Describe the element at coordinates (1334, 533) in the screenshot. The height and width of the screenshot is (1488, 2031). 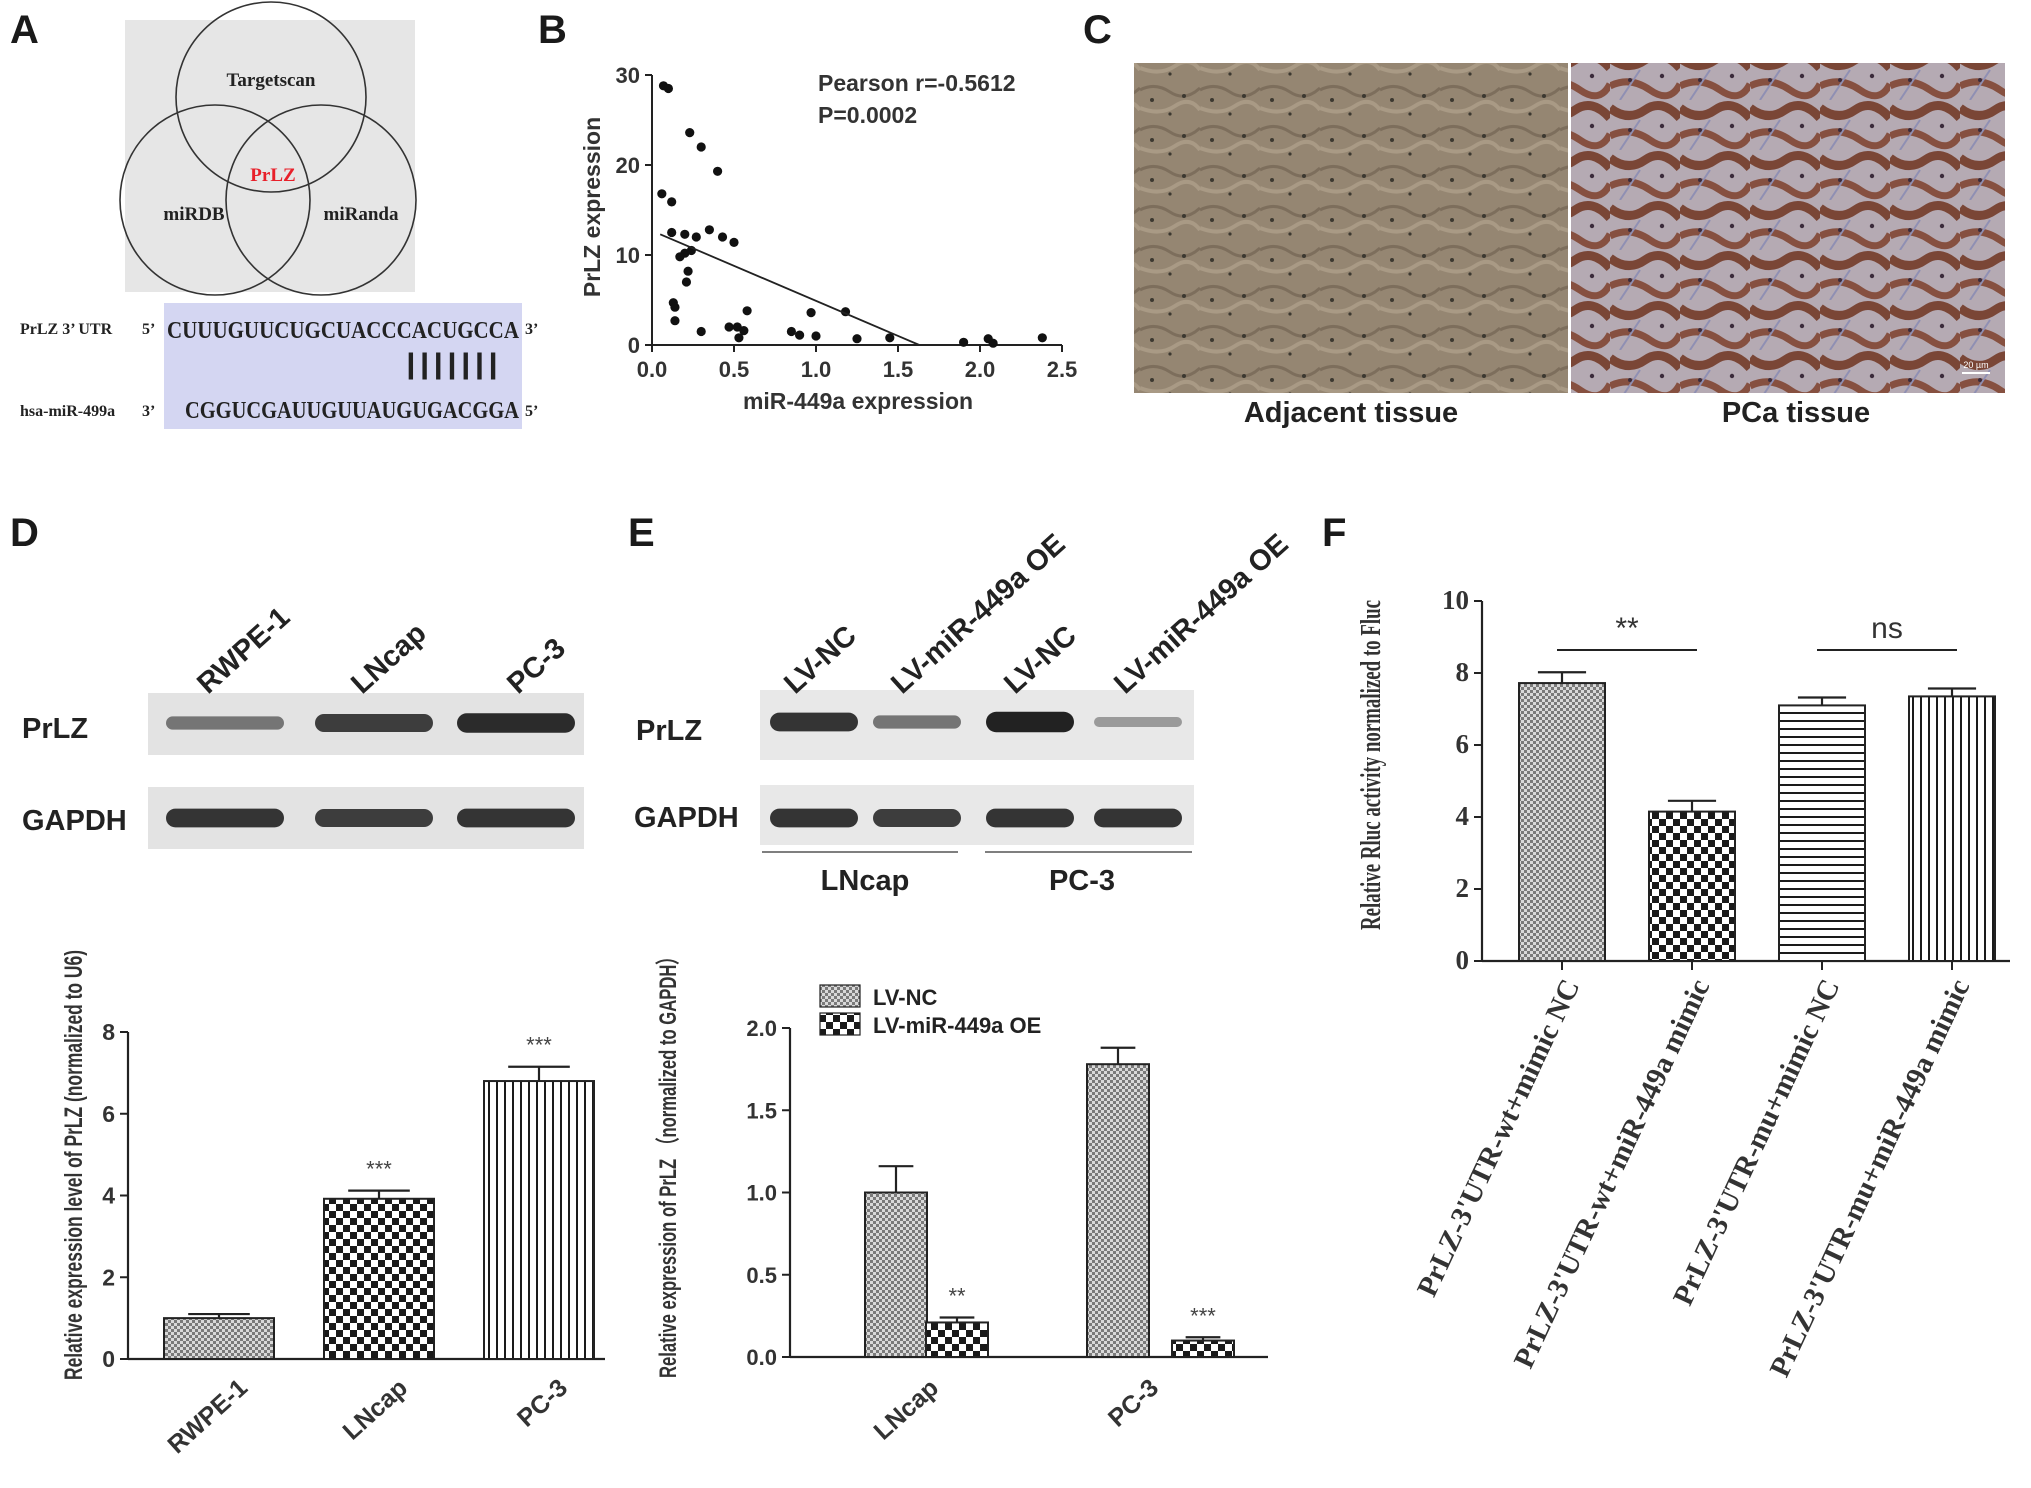
I see `panel-letter-f: F` at that location.